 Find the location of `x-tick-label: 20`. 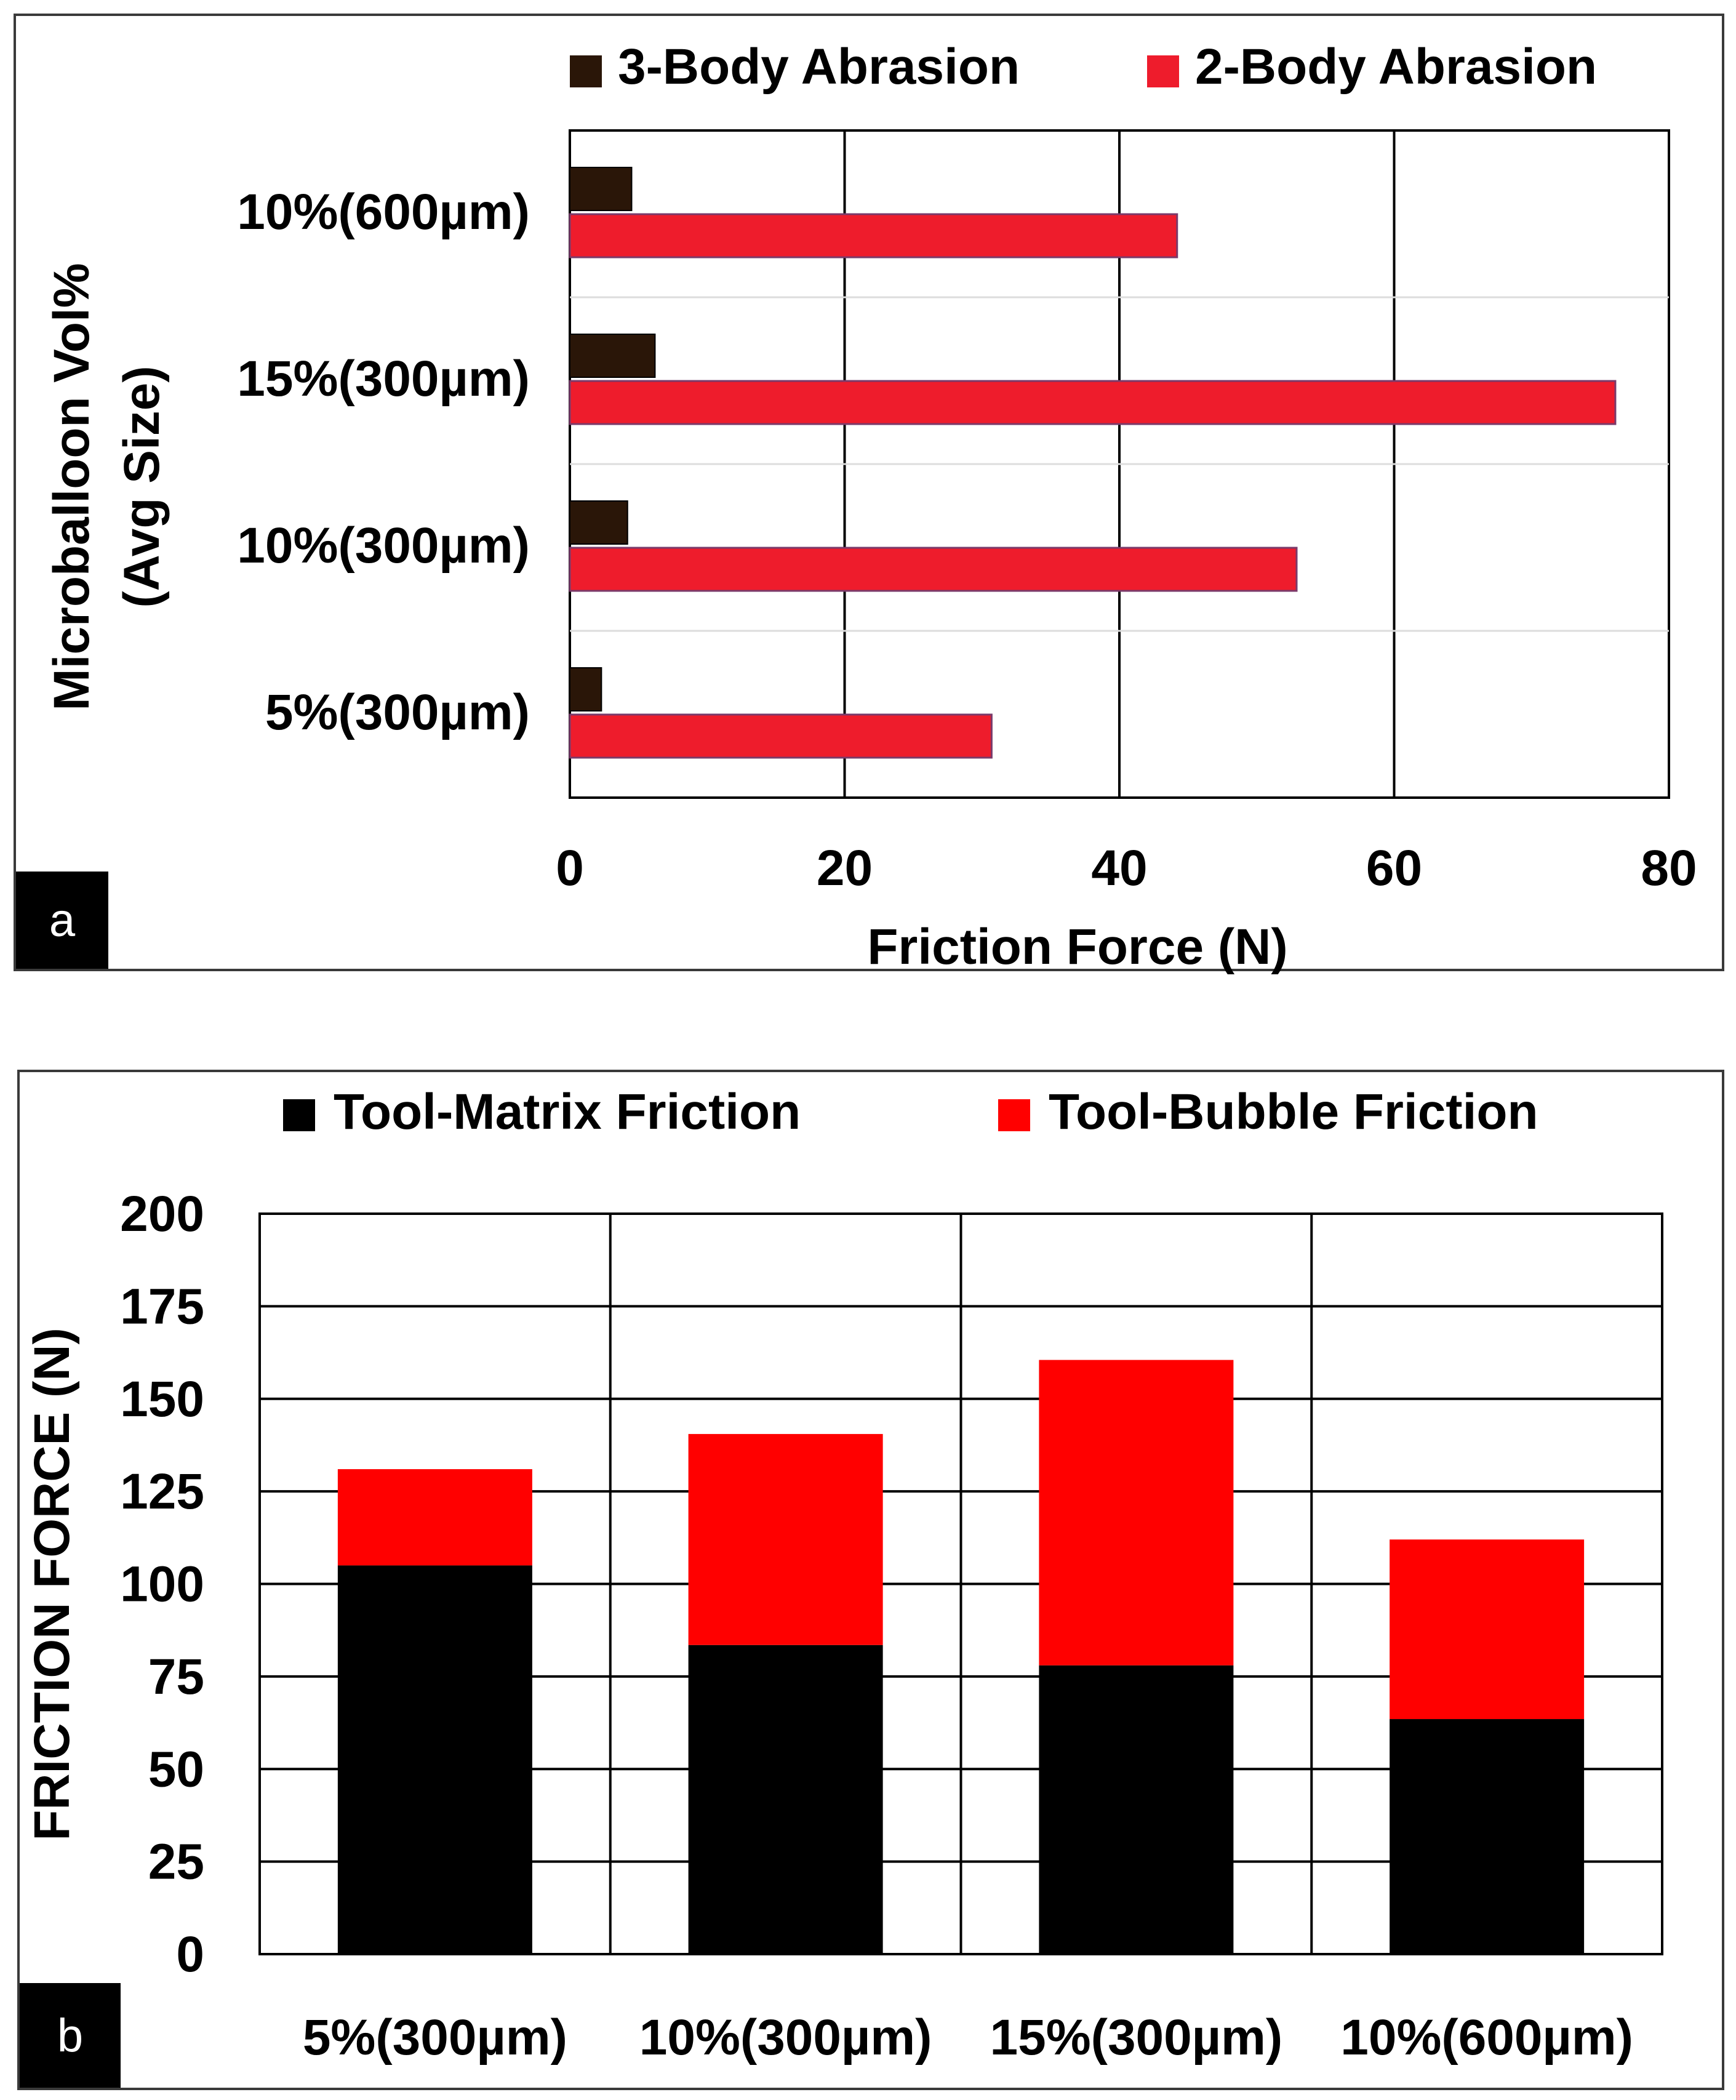

x-tick-label: 20 is located at coordinates (845, 868).